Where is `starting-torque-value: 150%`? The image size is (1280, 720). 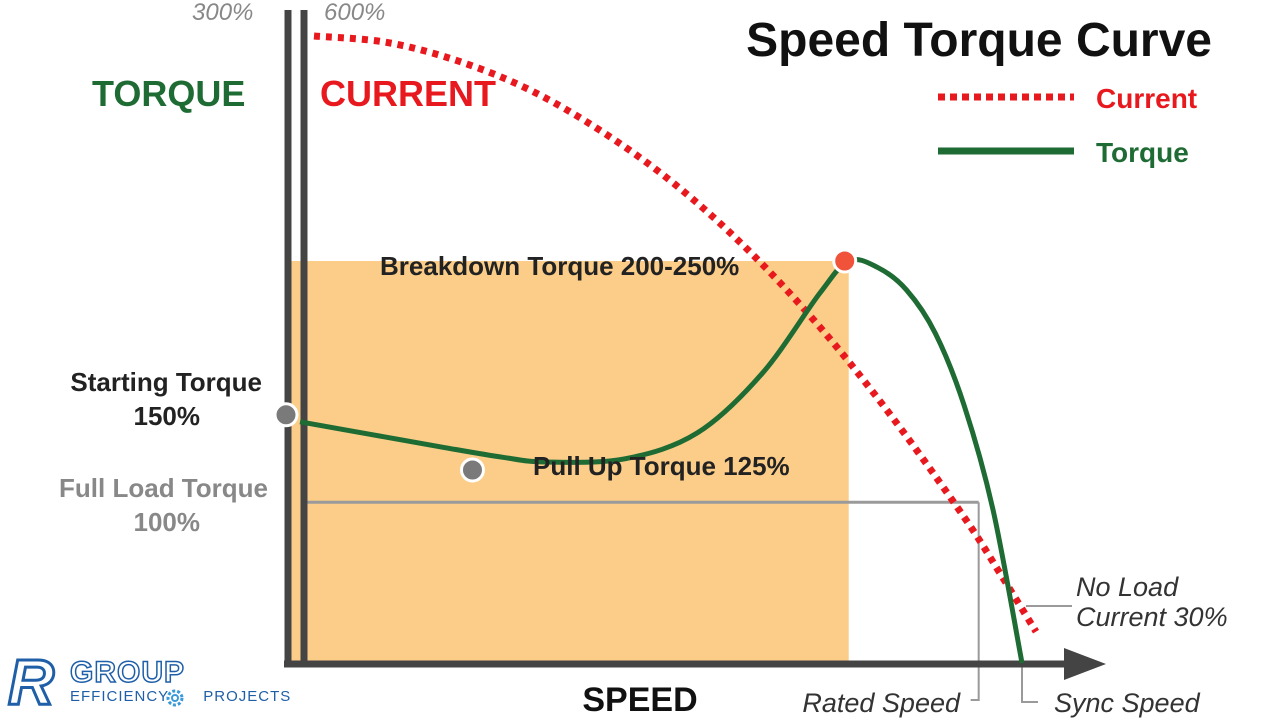 starting-torque-value: 150% is located at coordinates (167, 416).